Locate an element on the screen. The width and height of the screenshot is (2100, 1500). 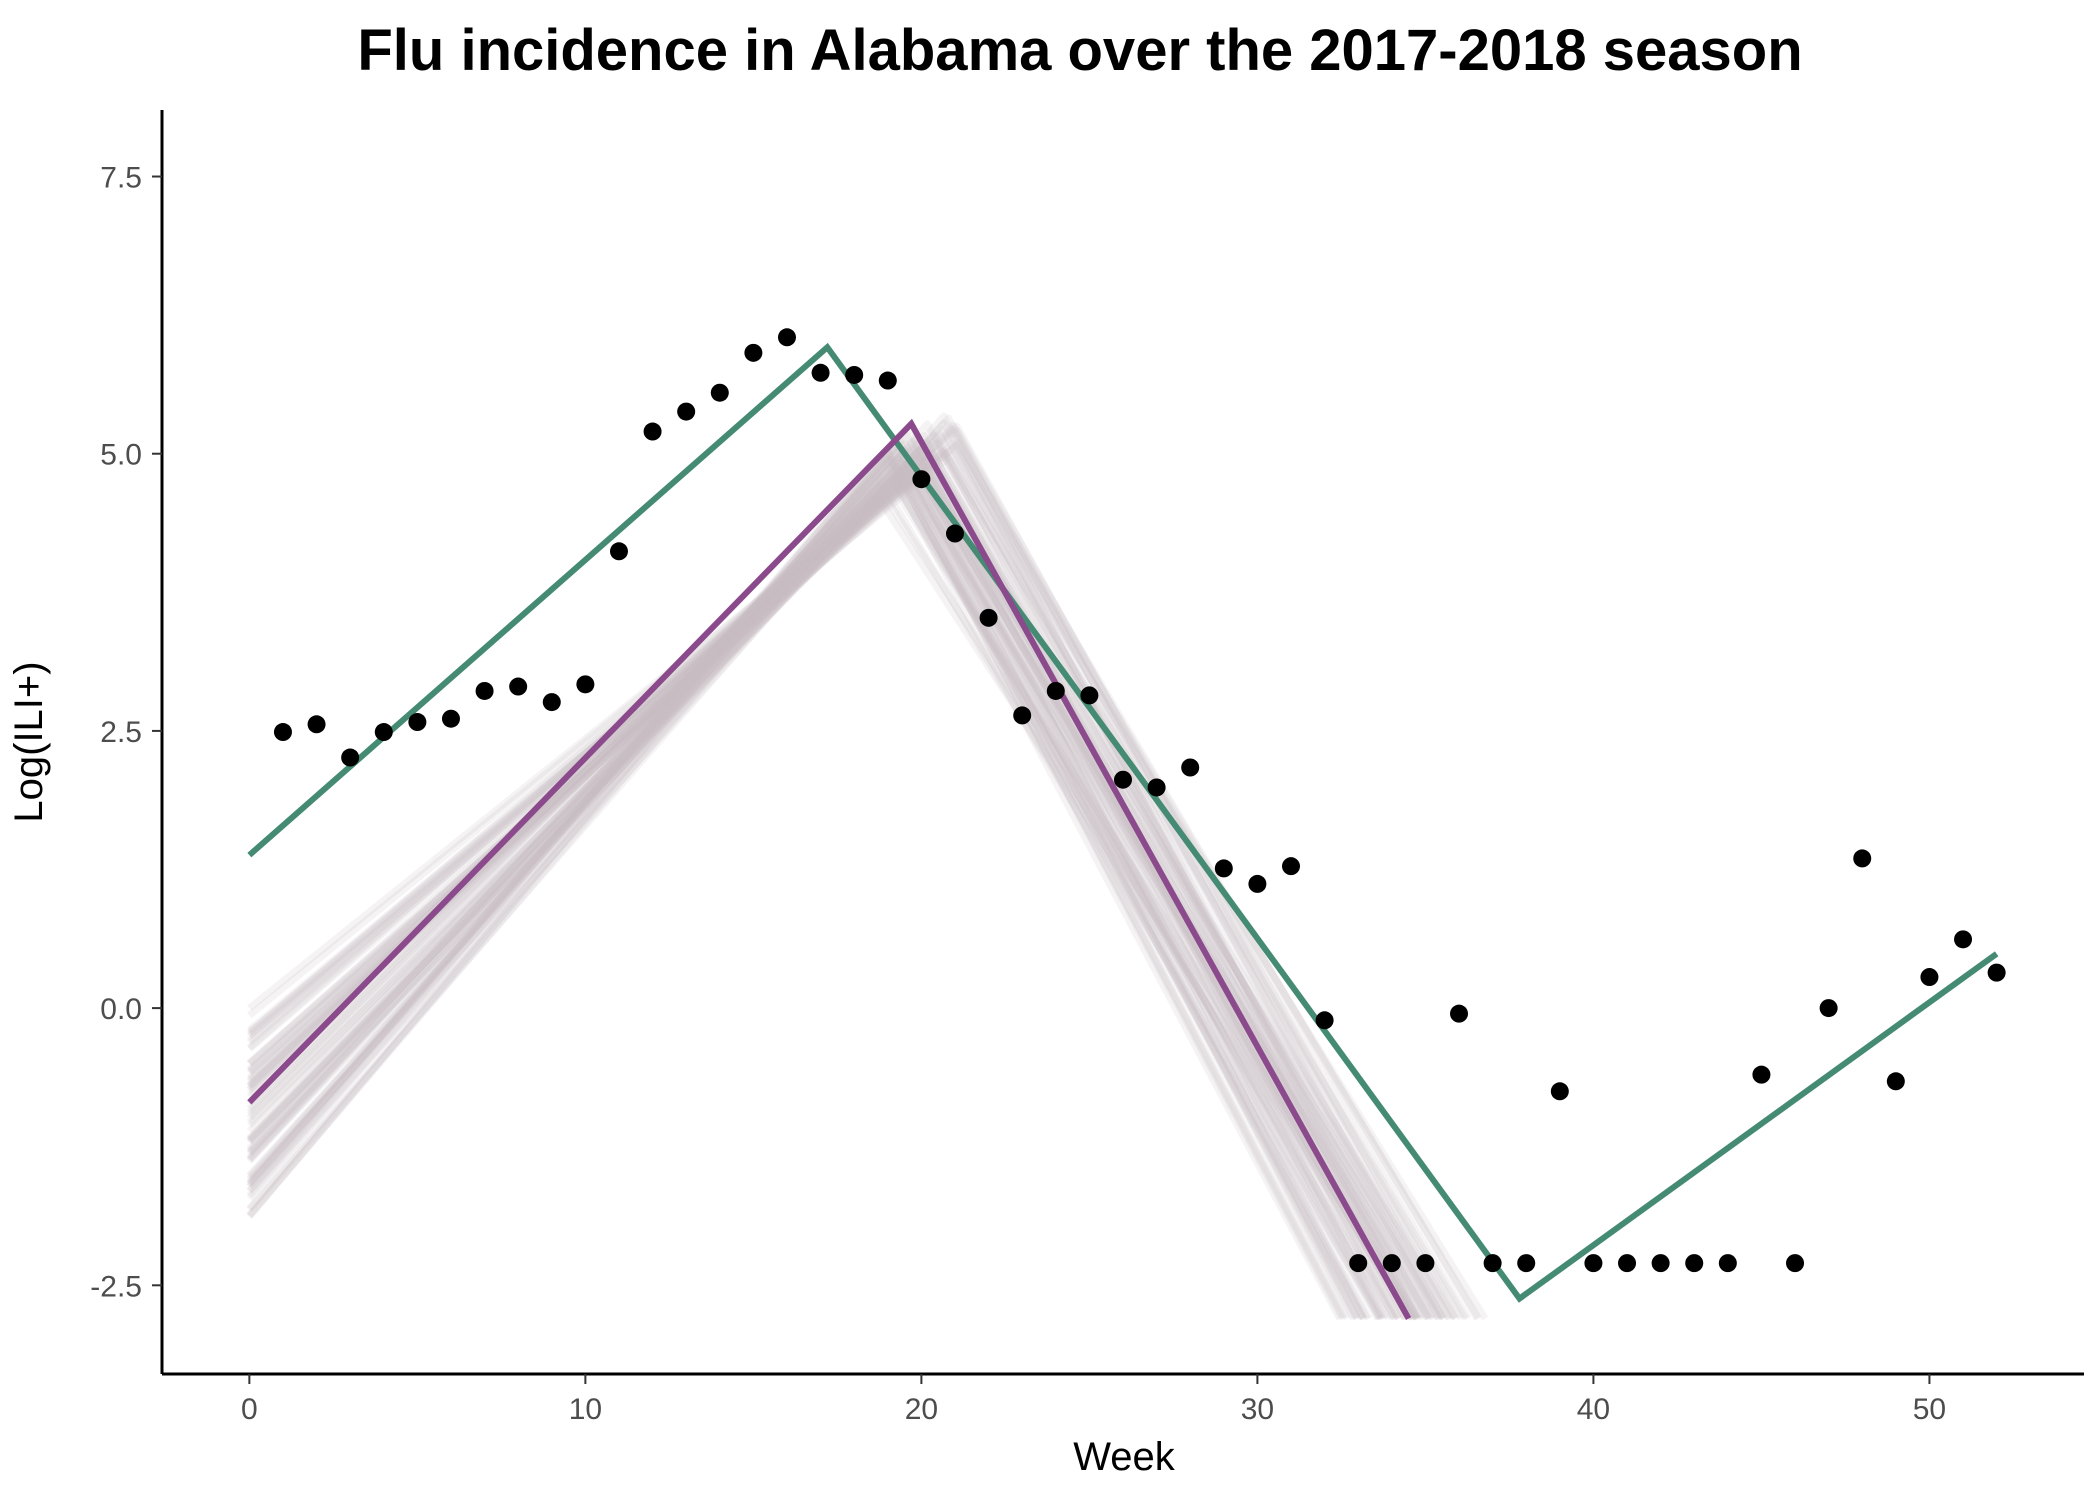
x-axis-label: Week is located at coordinates (1124, 1457).